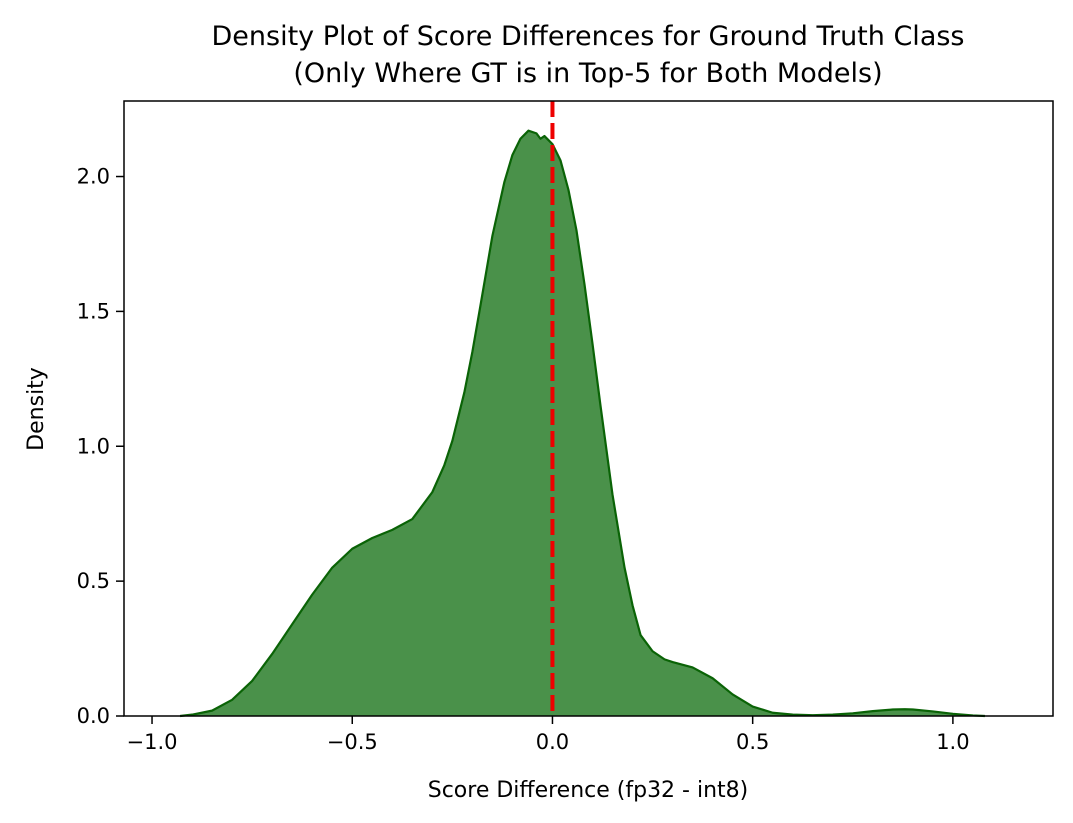 This screenshot has height=823, width=1073. I want to click on y-tick-label: 0.5, so click(93, 581).